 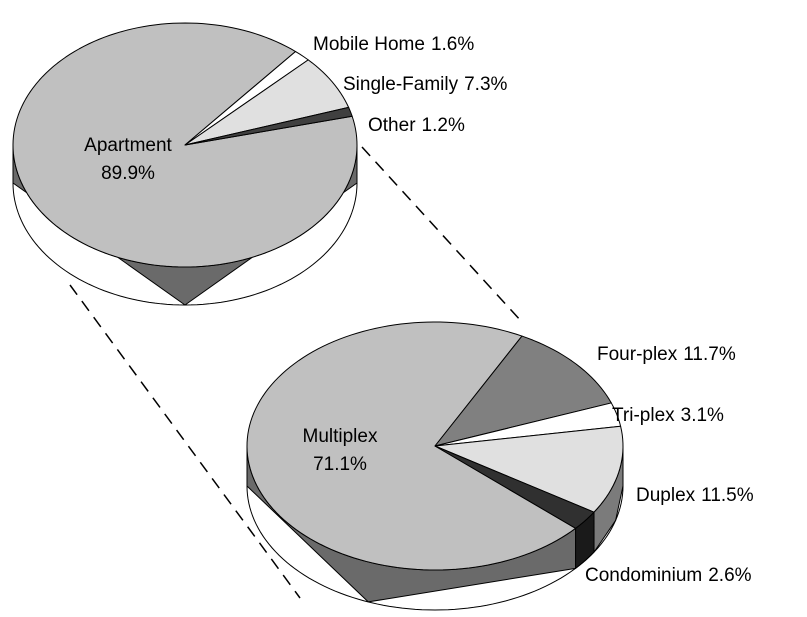 I want to click on slice-label-group: Condominium 2.6%, so click(x=668, y=575).